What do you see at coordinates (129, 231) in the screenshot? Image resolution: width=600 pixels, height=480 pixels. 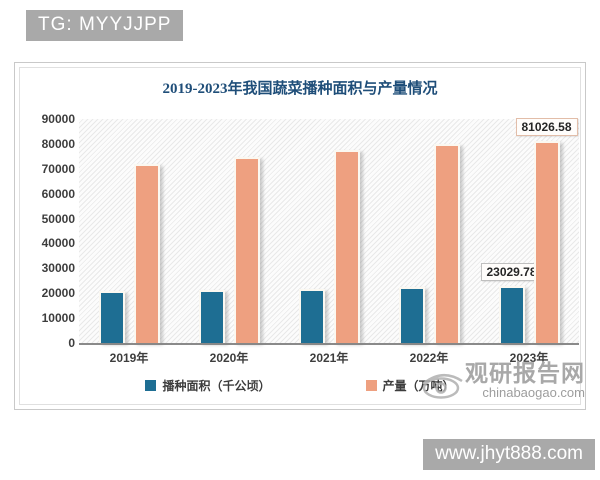 I see `bar-group-2019年` at bounding box center [129, 231].